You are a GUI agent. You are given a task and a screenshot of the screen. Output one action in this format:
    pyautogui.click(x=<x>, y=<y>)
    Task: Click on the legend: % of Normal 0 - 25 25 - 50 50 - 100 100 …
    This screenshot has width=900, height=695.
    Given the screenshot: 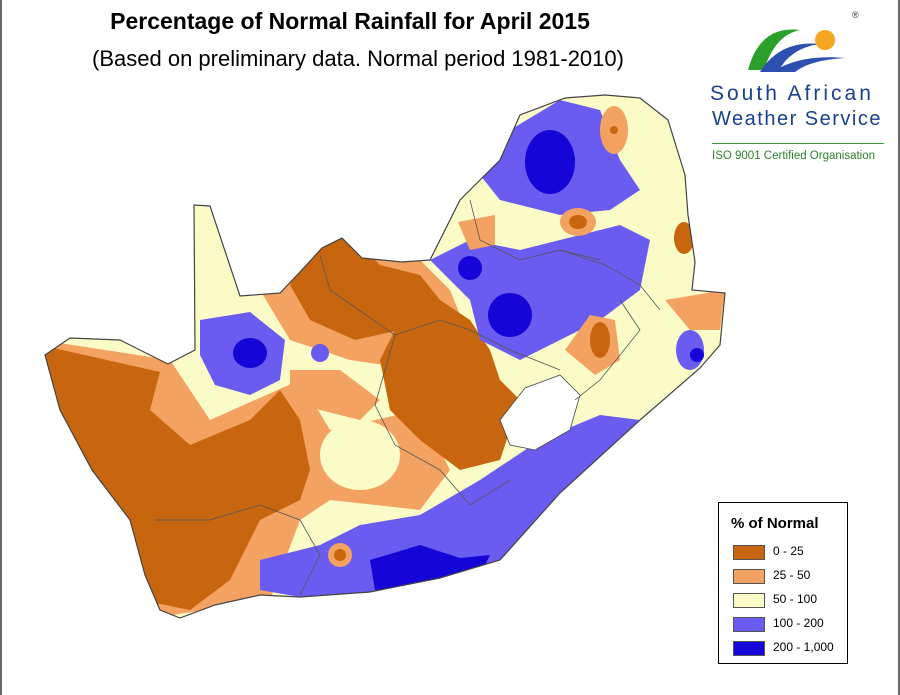 What is the action you would take?
    pyautogui.click(x=783, y=583)
    